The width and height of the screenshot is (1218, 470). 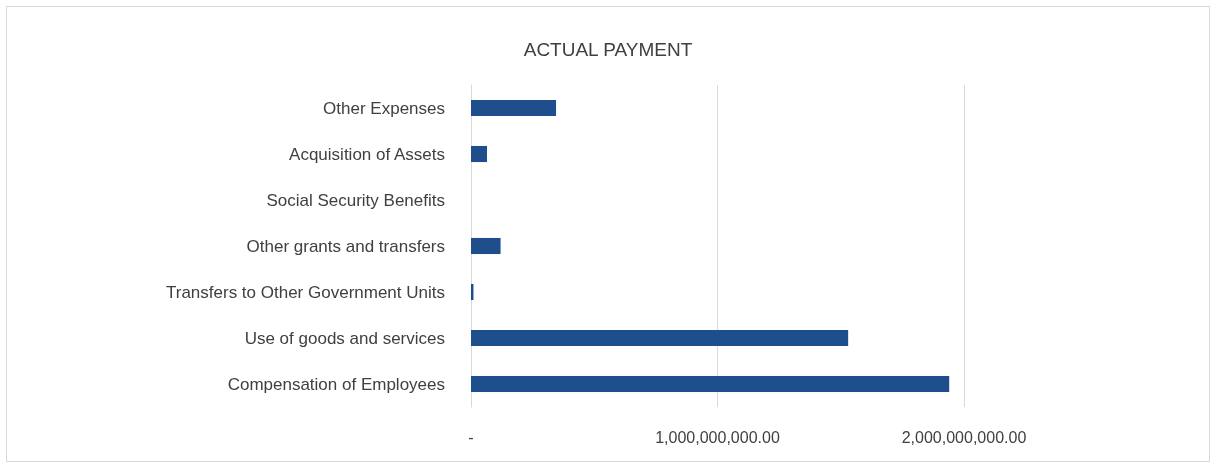 I want to click on x-tick-label: 2,000,000,000.00, so click(x=964, y=437).